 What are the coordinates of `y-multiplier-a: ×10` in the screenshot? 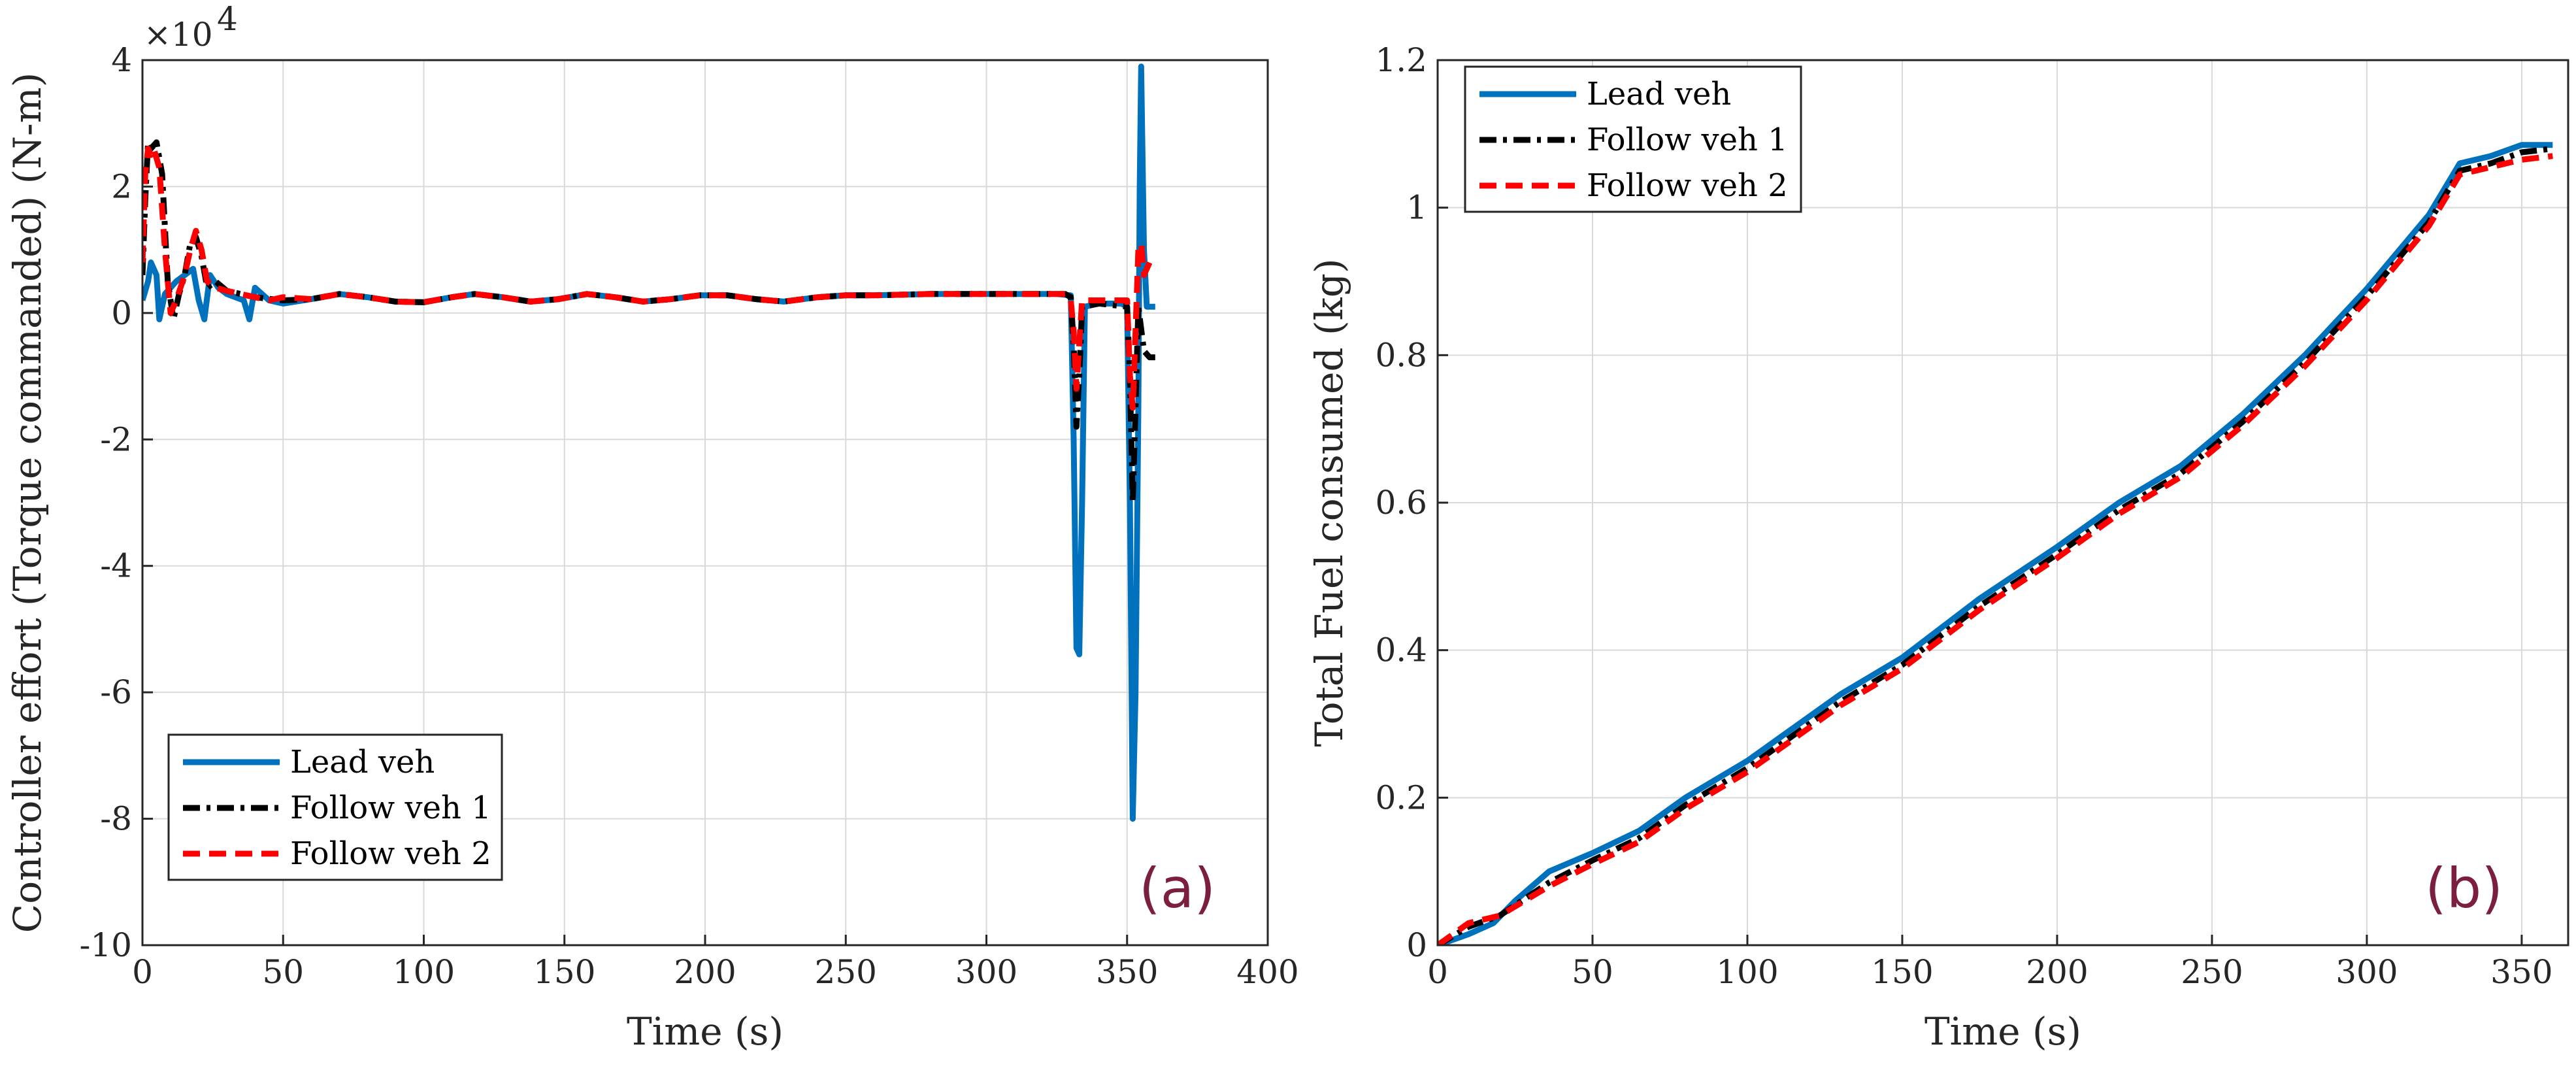 It's located at (178, 35).